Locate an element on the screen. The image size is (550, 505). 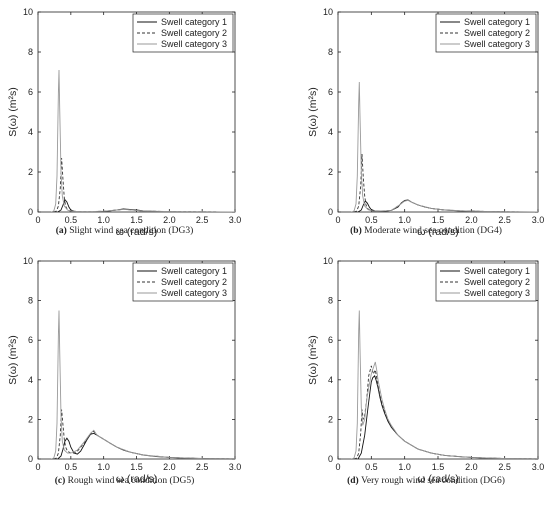
panel-caption: (d) Very rough wind sea condition (DG6) is located at coordinates (426, 480).